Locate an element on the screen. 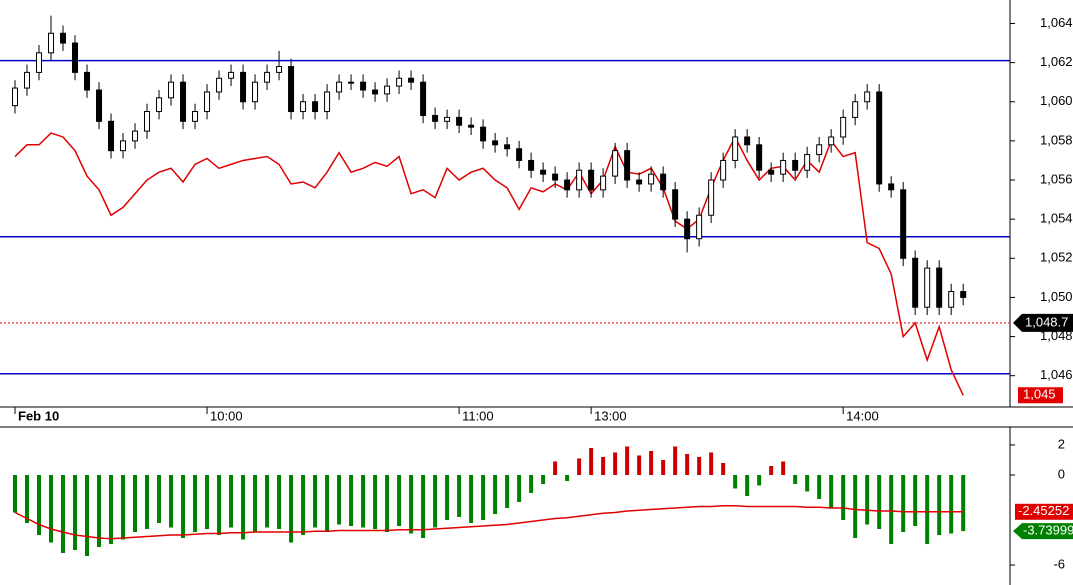  y-tick-label: 0 is located at coordinates (1061, 473).